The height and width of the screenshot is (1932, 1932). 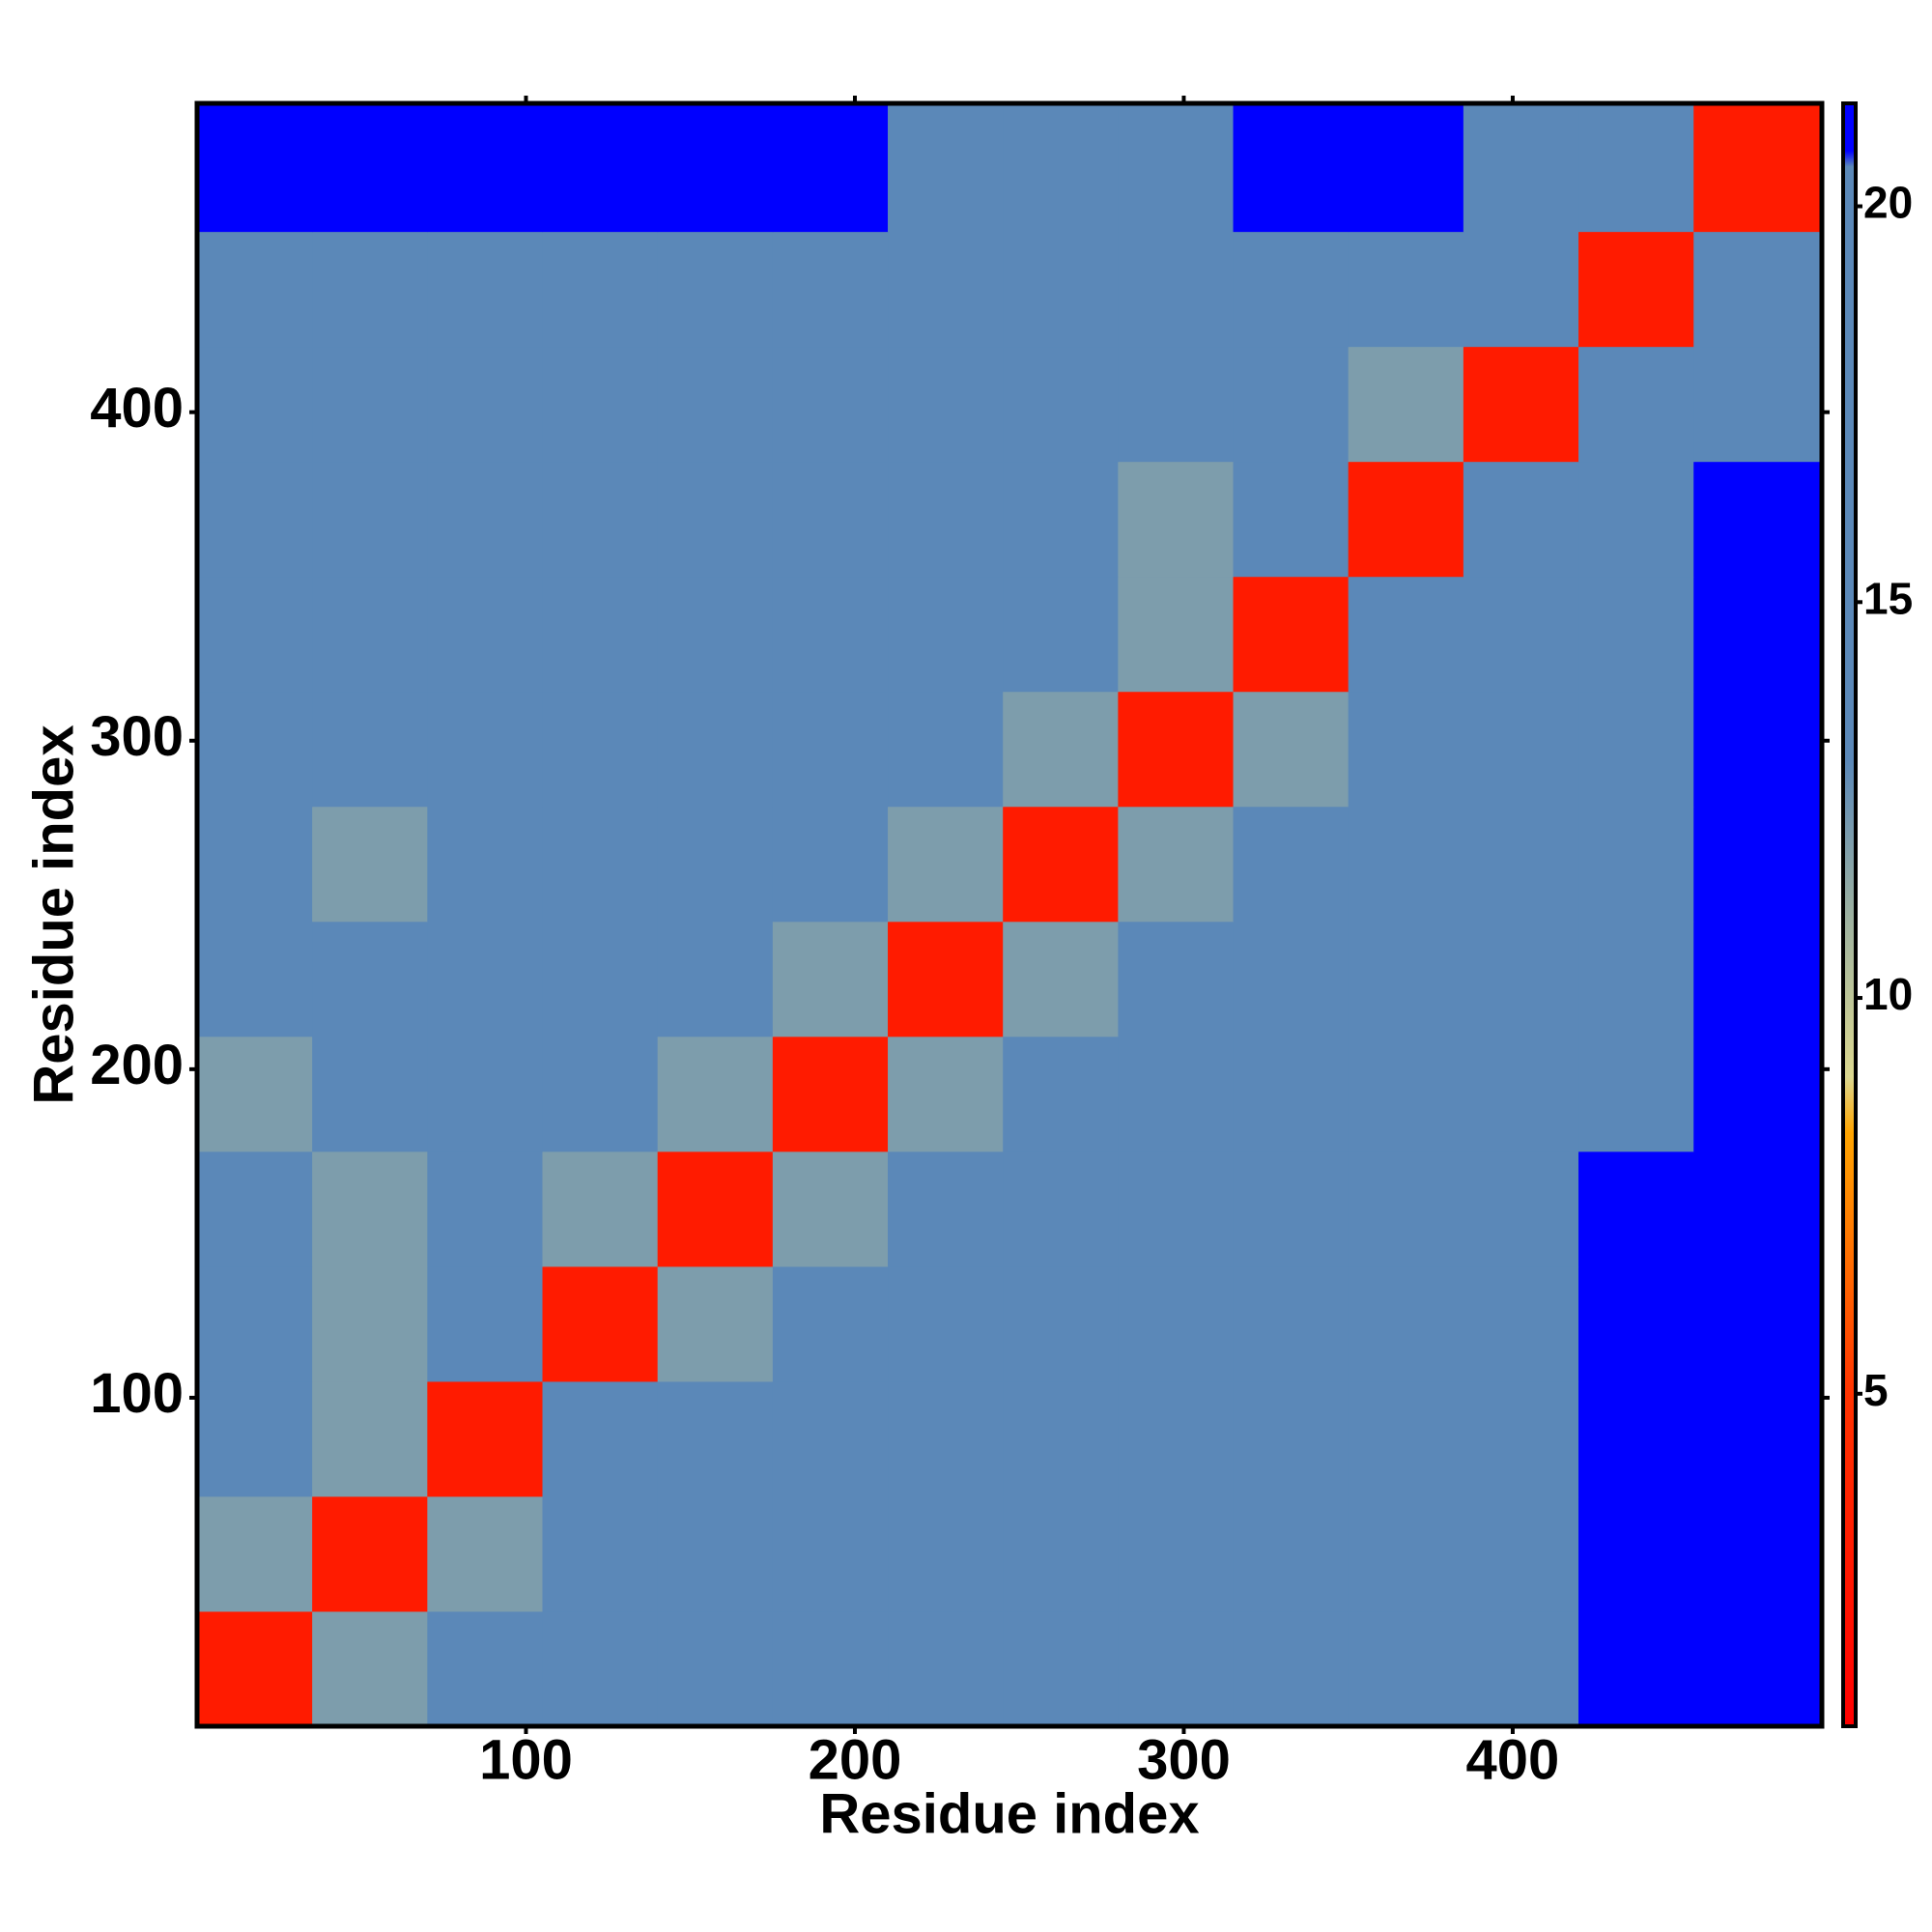 What do you see at coordinates (53, 914) in the screenshot?
I see `y-axis-label: Residue index` at bounding box center [53, 914].